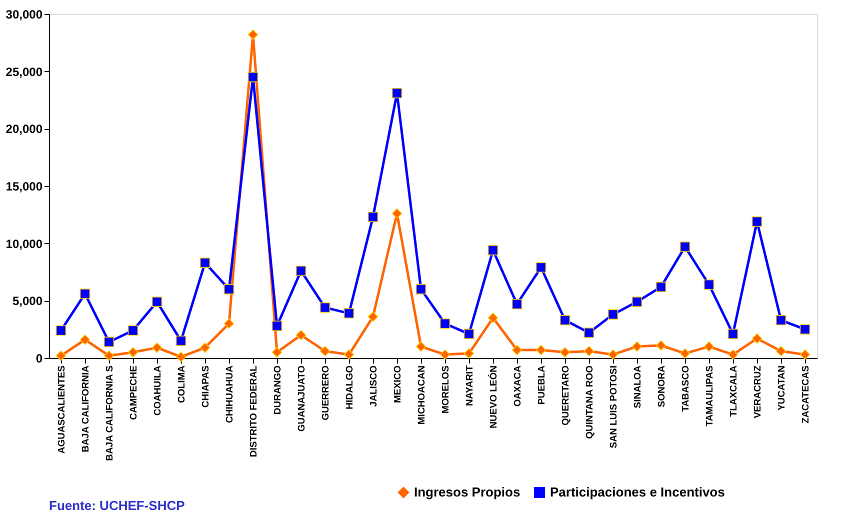  Describe the element at coordinates (27, 301) in the screenshot. I see `y-tick-label: 5,000` at that location.